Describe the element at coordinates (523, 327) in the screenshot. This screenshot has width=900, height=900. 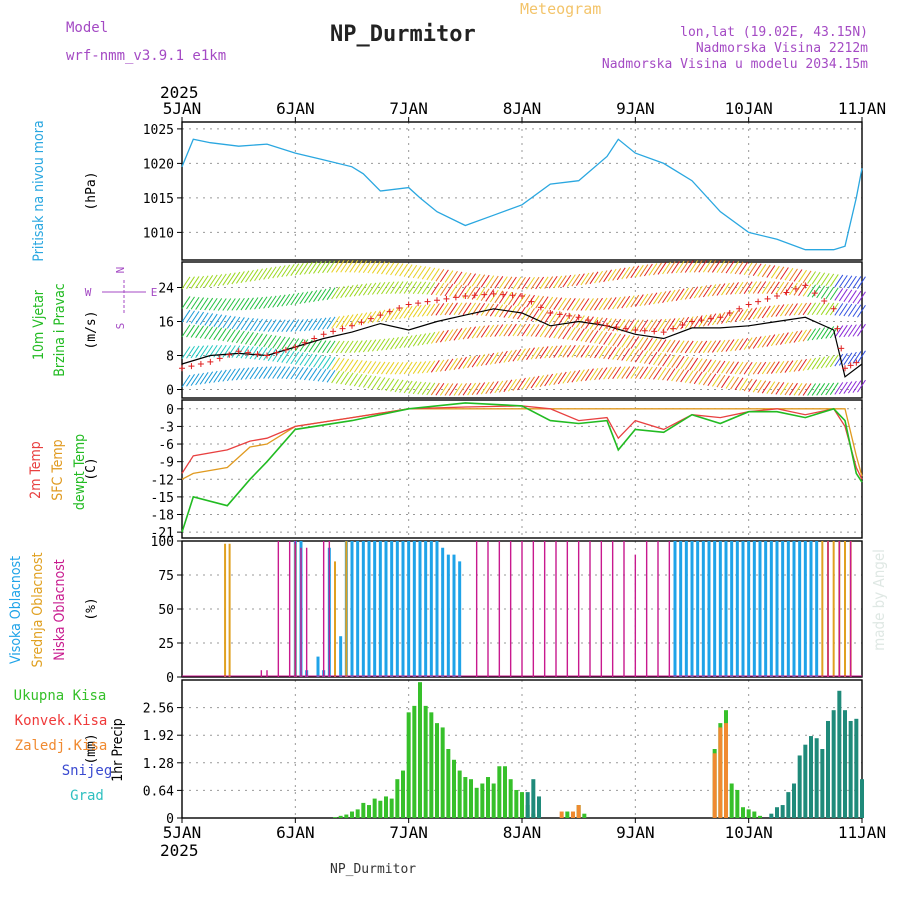
I see `wind-barbs` at that location.